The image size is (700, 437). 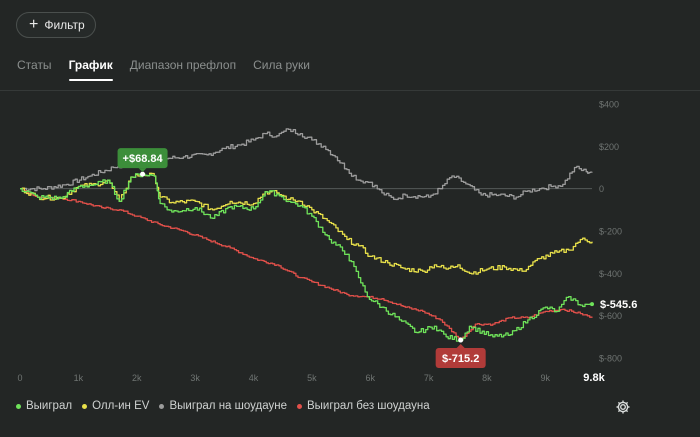 I want to click on x-tick-label: 6k, so click(x=370, y=378).